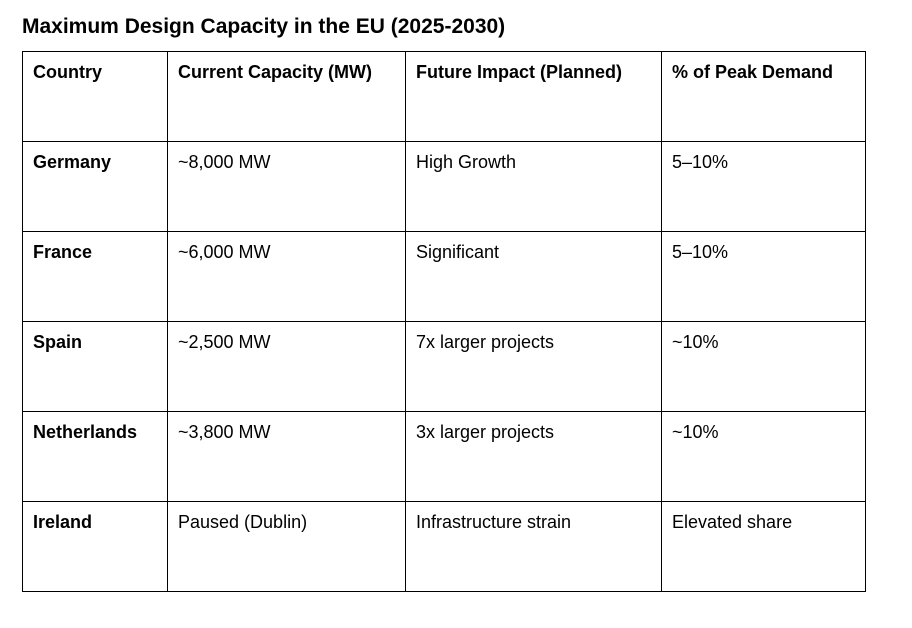  Describe the element at coordinates (763, 96) in the screenshot. I see `header-peak-demand: % of Peak Demand` at that location.